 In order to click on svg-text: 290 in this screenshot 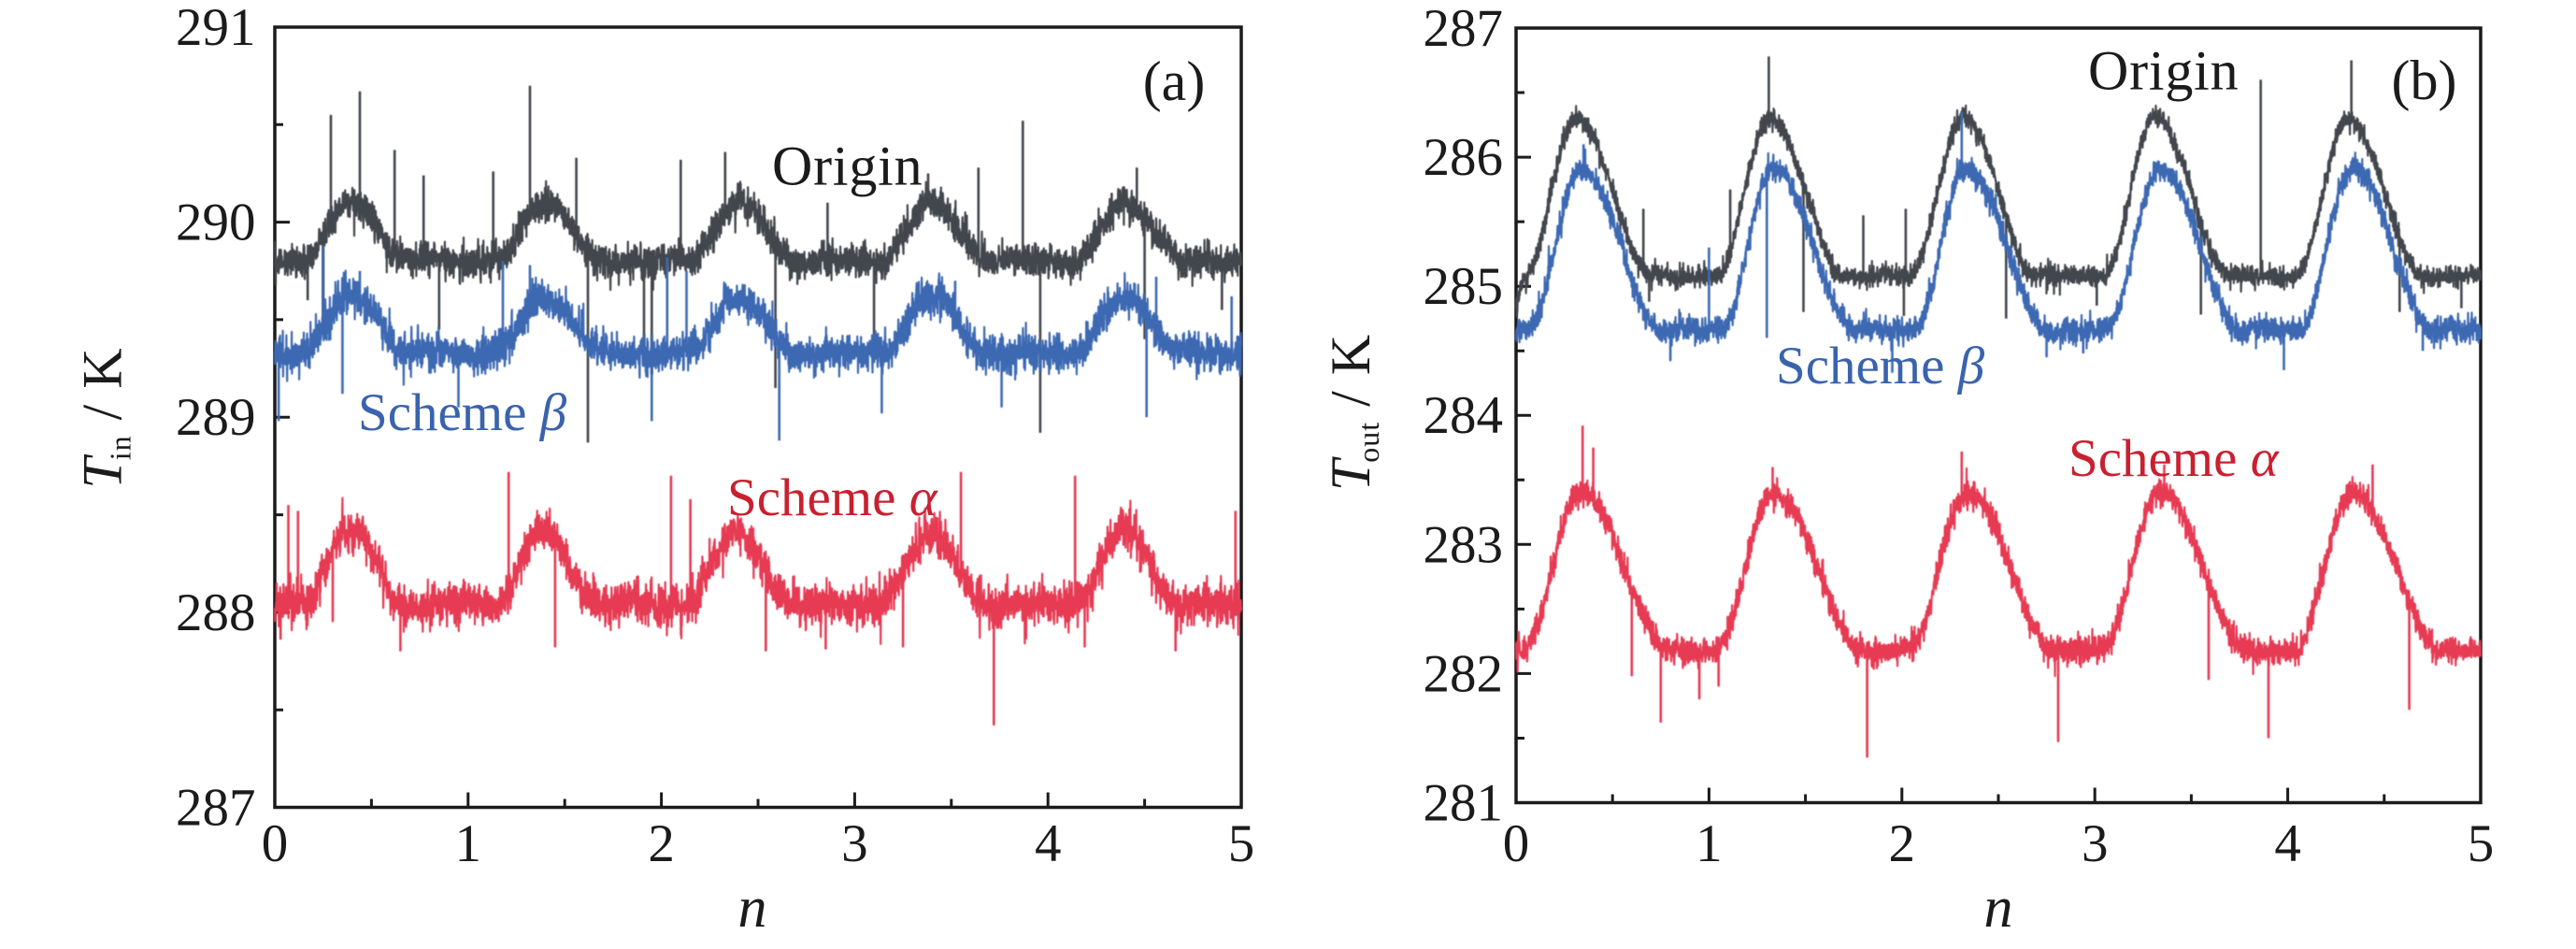, I will do `click(216, 223)`.